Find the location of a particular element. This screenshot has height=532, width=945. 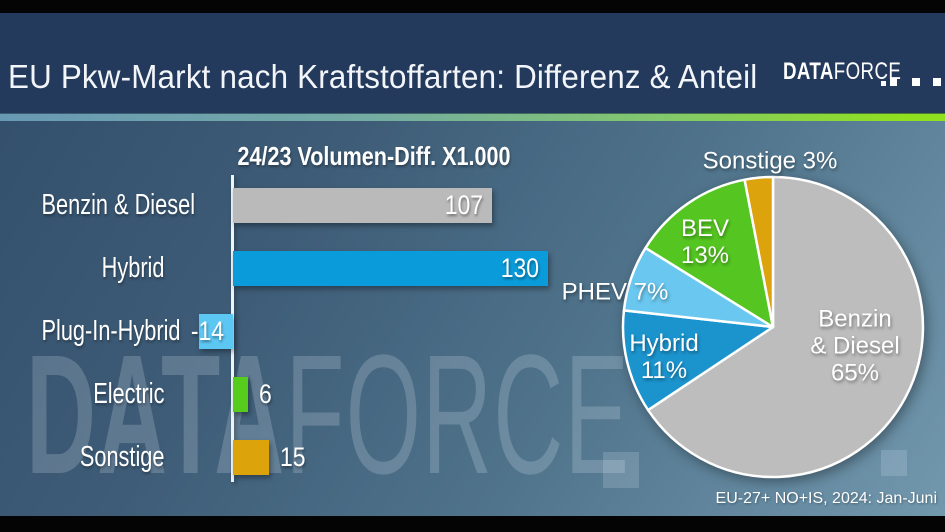

pie-label-phev: PHEV 7% is located at coordinates (615, 292).